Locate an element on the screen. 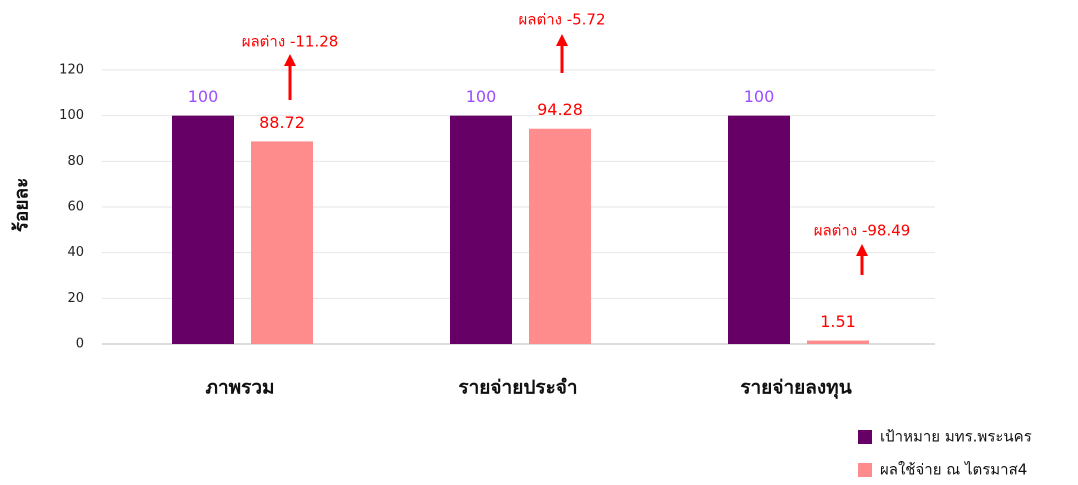 Image resolution: width=1078 pixels, height=485 pixels. y-tick-label: 20 is located at coordinates (75, 298).